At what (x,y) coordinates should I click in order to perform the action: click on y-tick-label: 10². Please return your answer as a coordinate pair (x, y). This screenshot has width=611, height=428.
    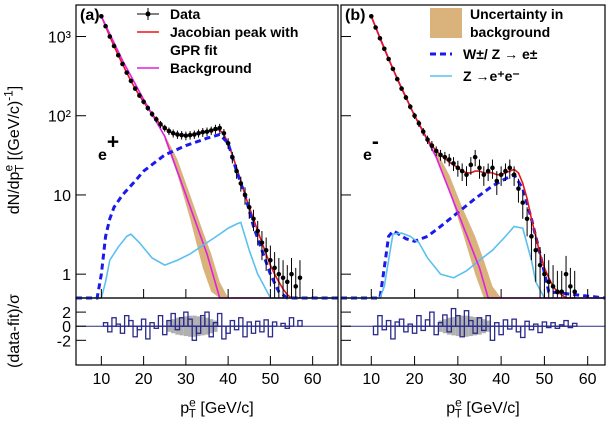
    Looking at the image, I should click on (60, 117).